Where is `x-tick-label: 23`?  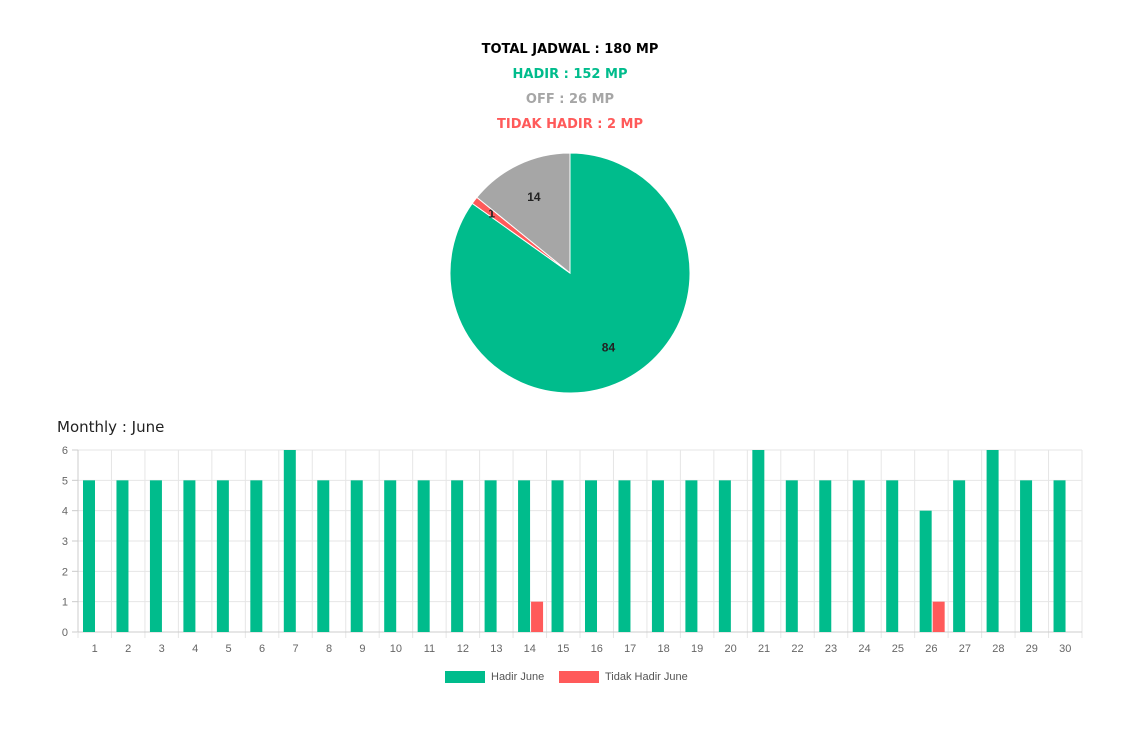
x-tick-label: 23 is located at coordinates (831, 649).